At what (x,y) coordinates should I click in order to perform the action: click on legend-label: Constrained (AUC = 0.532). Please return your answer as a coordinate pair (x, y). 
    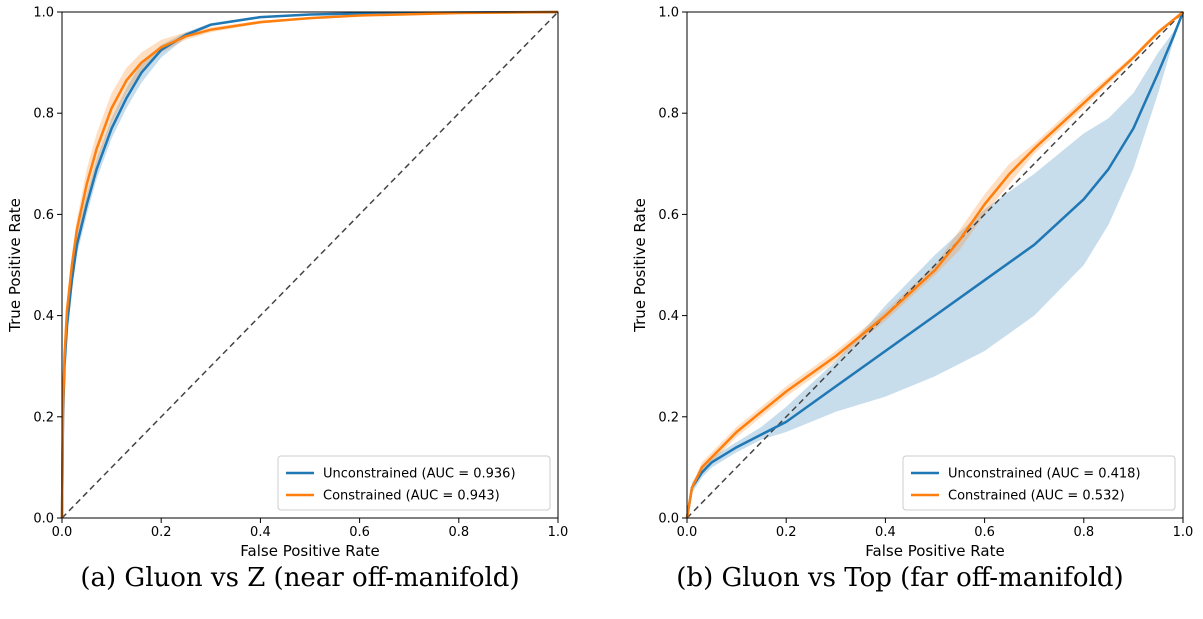
    Looking at the image, I should click on (1036, 496).